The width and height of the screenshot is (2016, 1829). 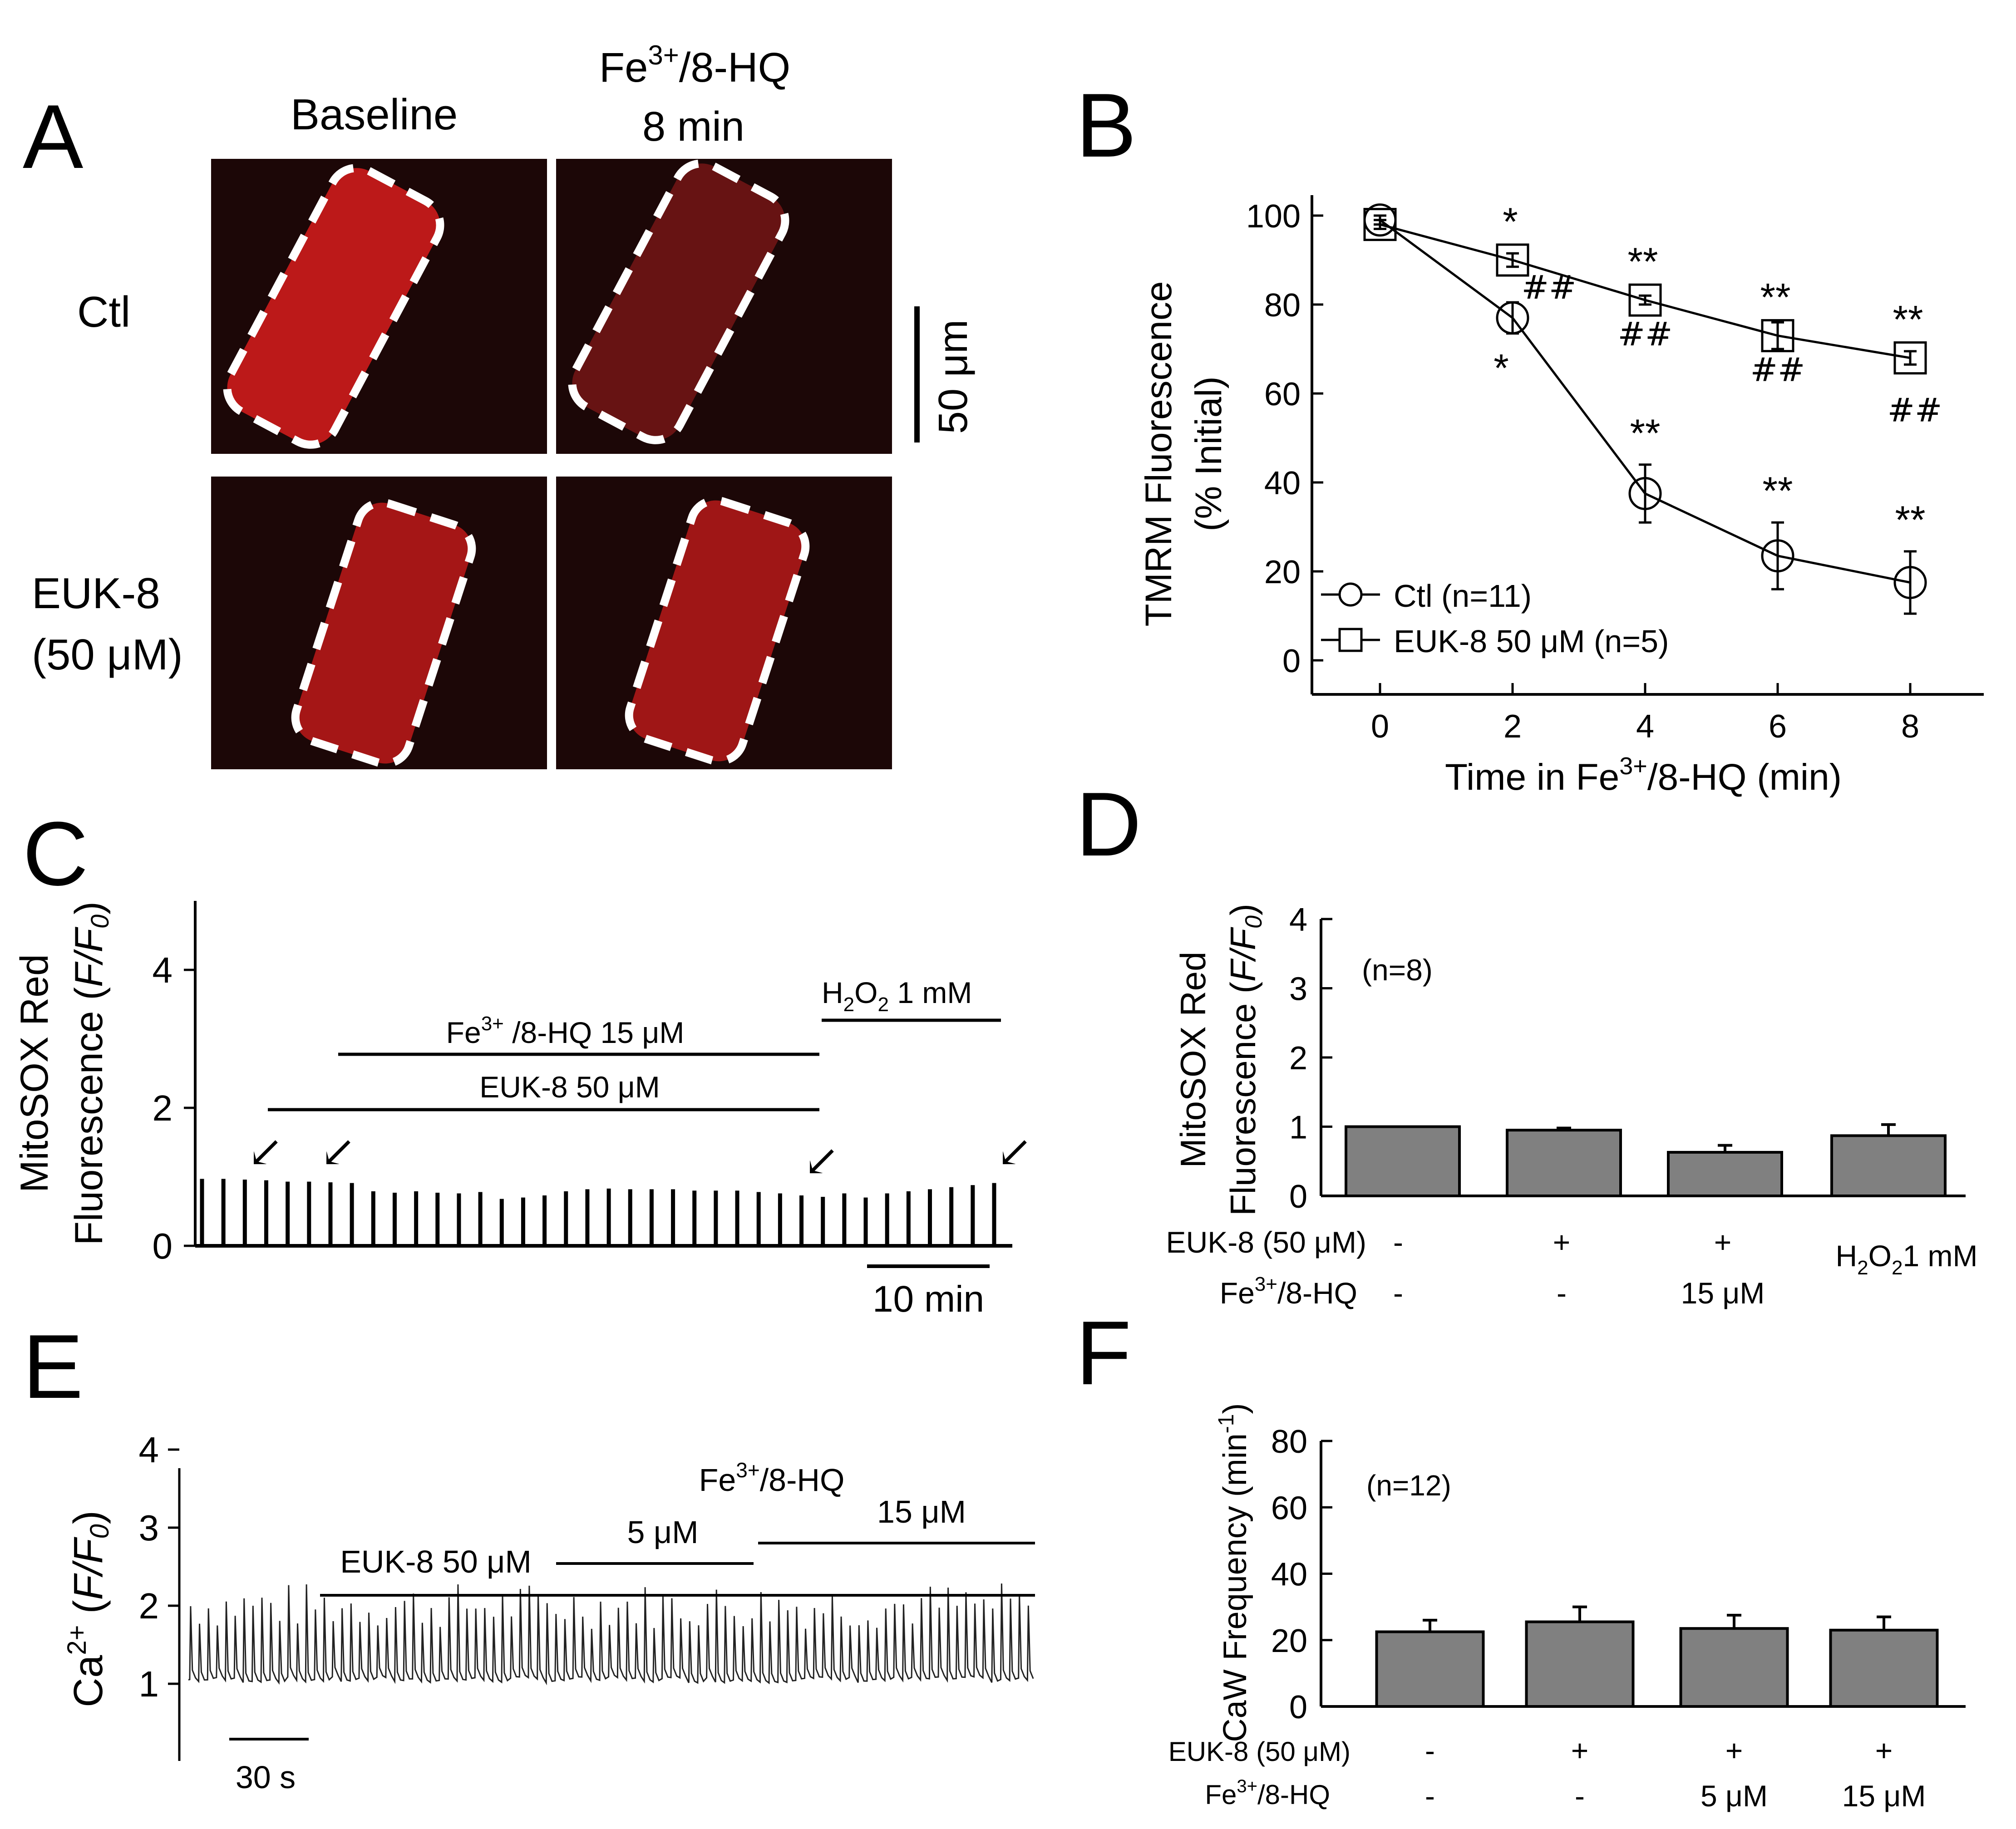 What do you see at coordinates (717, 631) in the screenshot?
I see `cell-euk-treated` at bounding box center [717, 631].